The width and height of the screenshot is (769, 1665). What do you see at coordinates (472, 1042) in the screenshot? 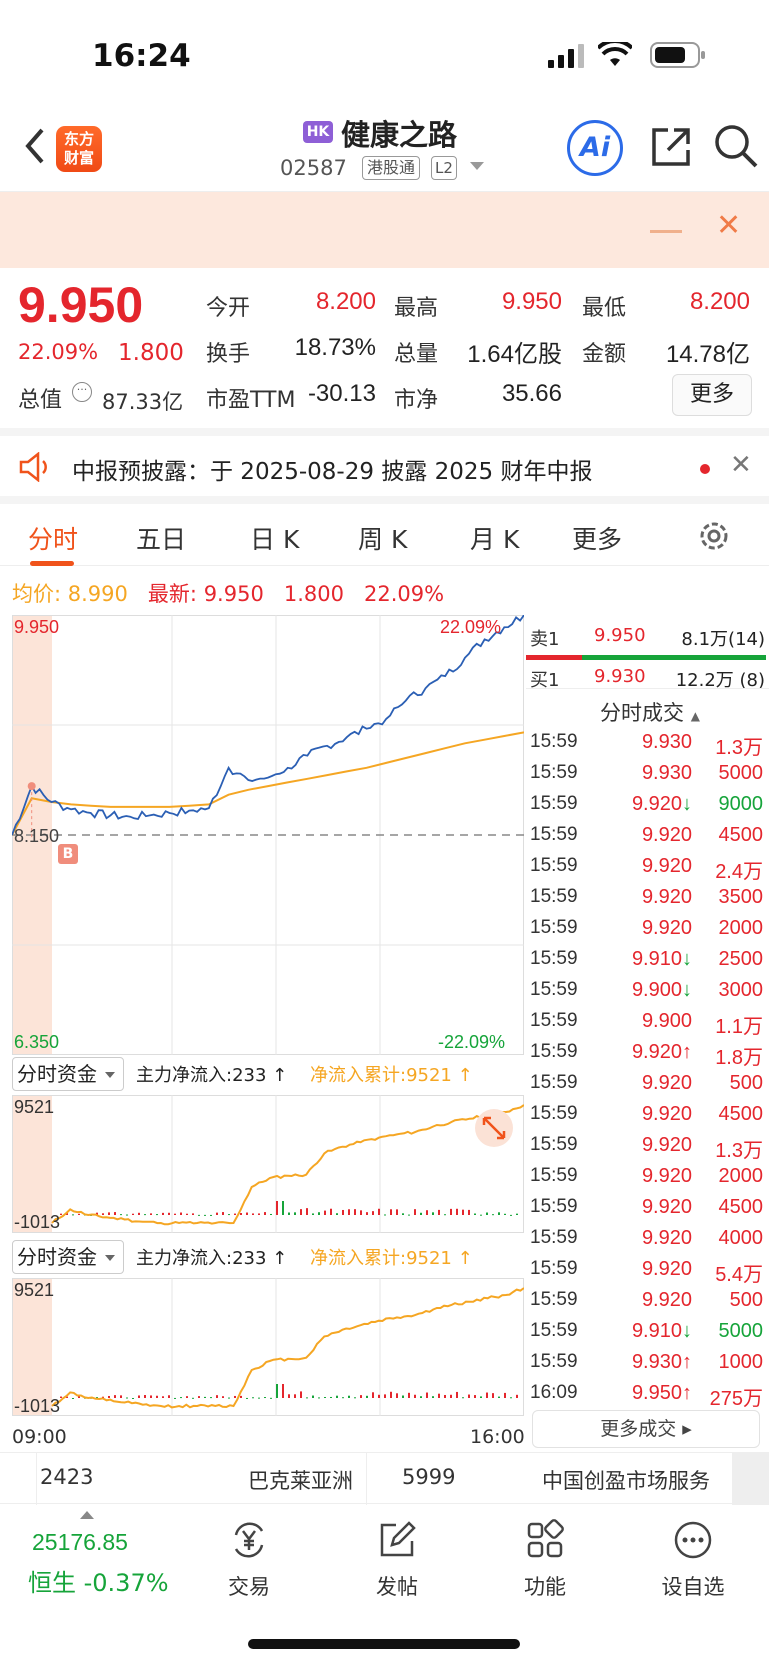
I see `chart-pct-bottom: -22.09%` at bounding box center [472, 1042].